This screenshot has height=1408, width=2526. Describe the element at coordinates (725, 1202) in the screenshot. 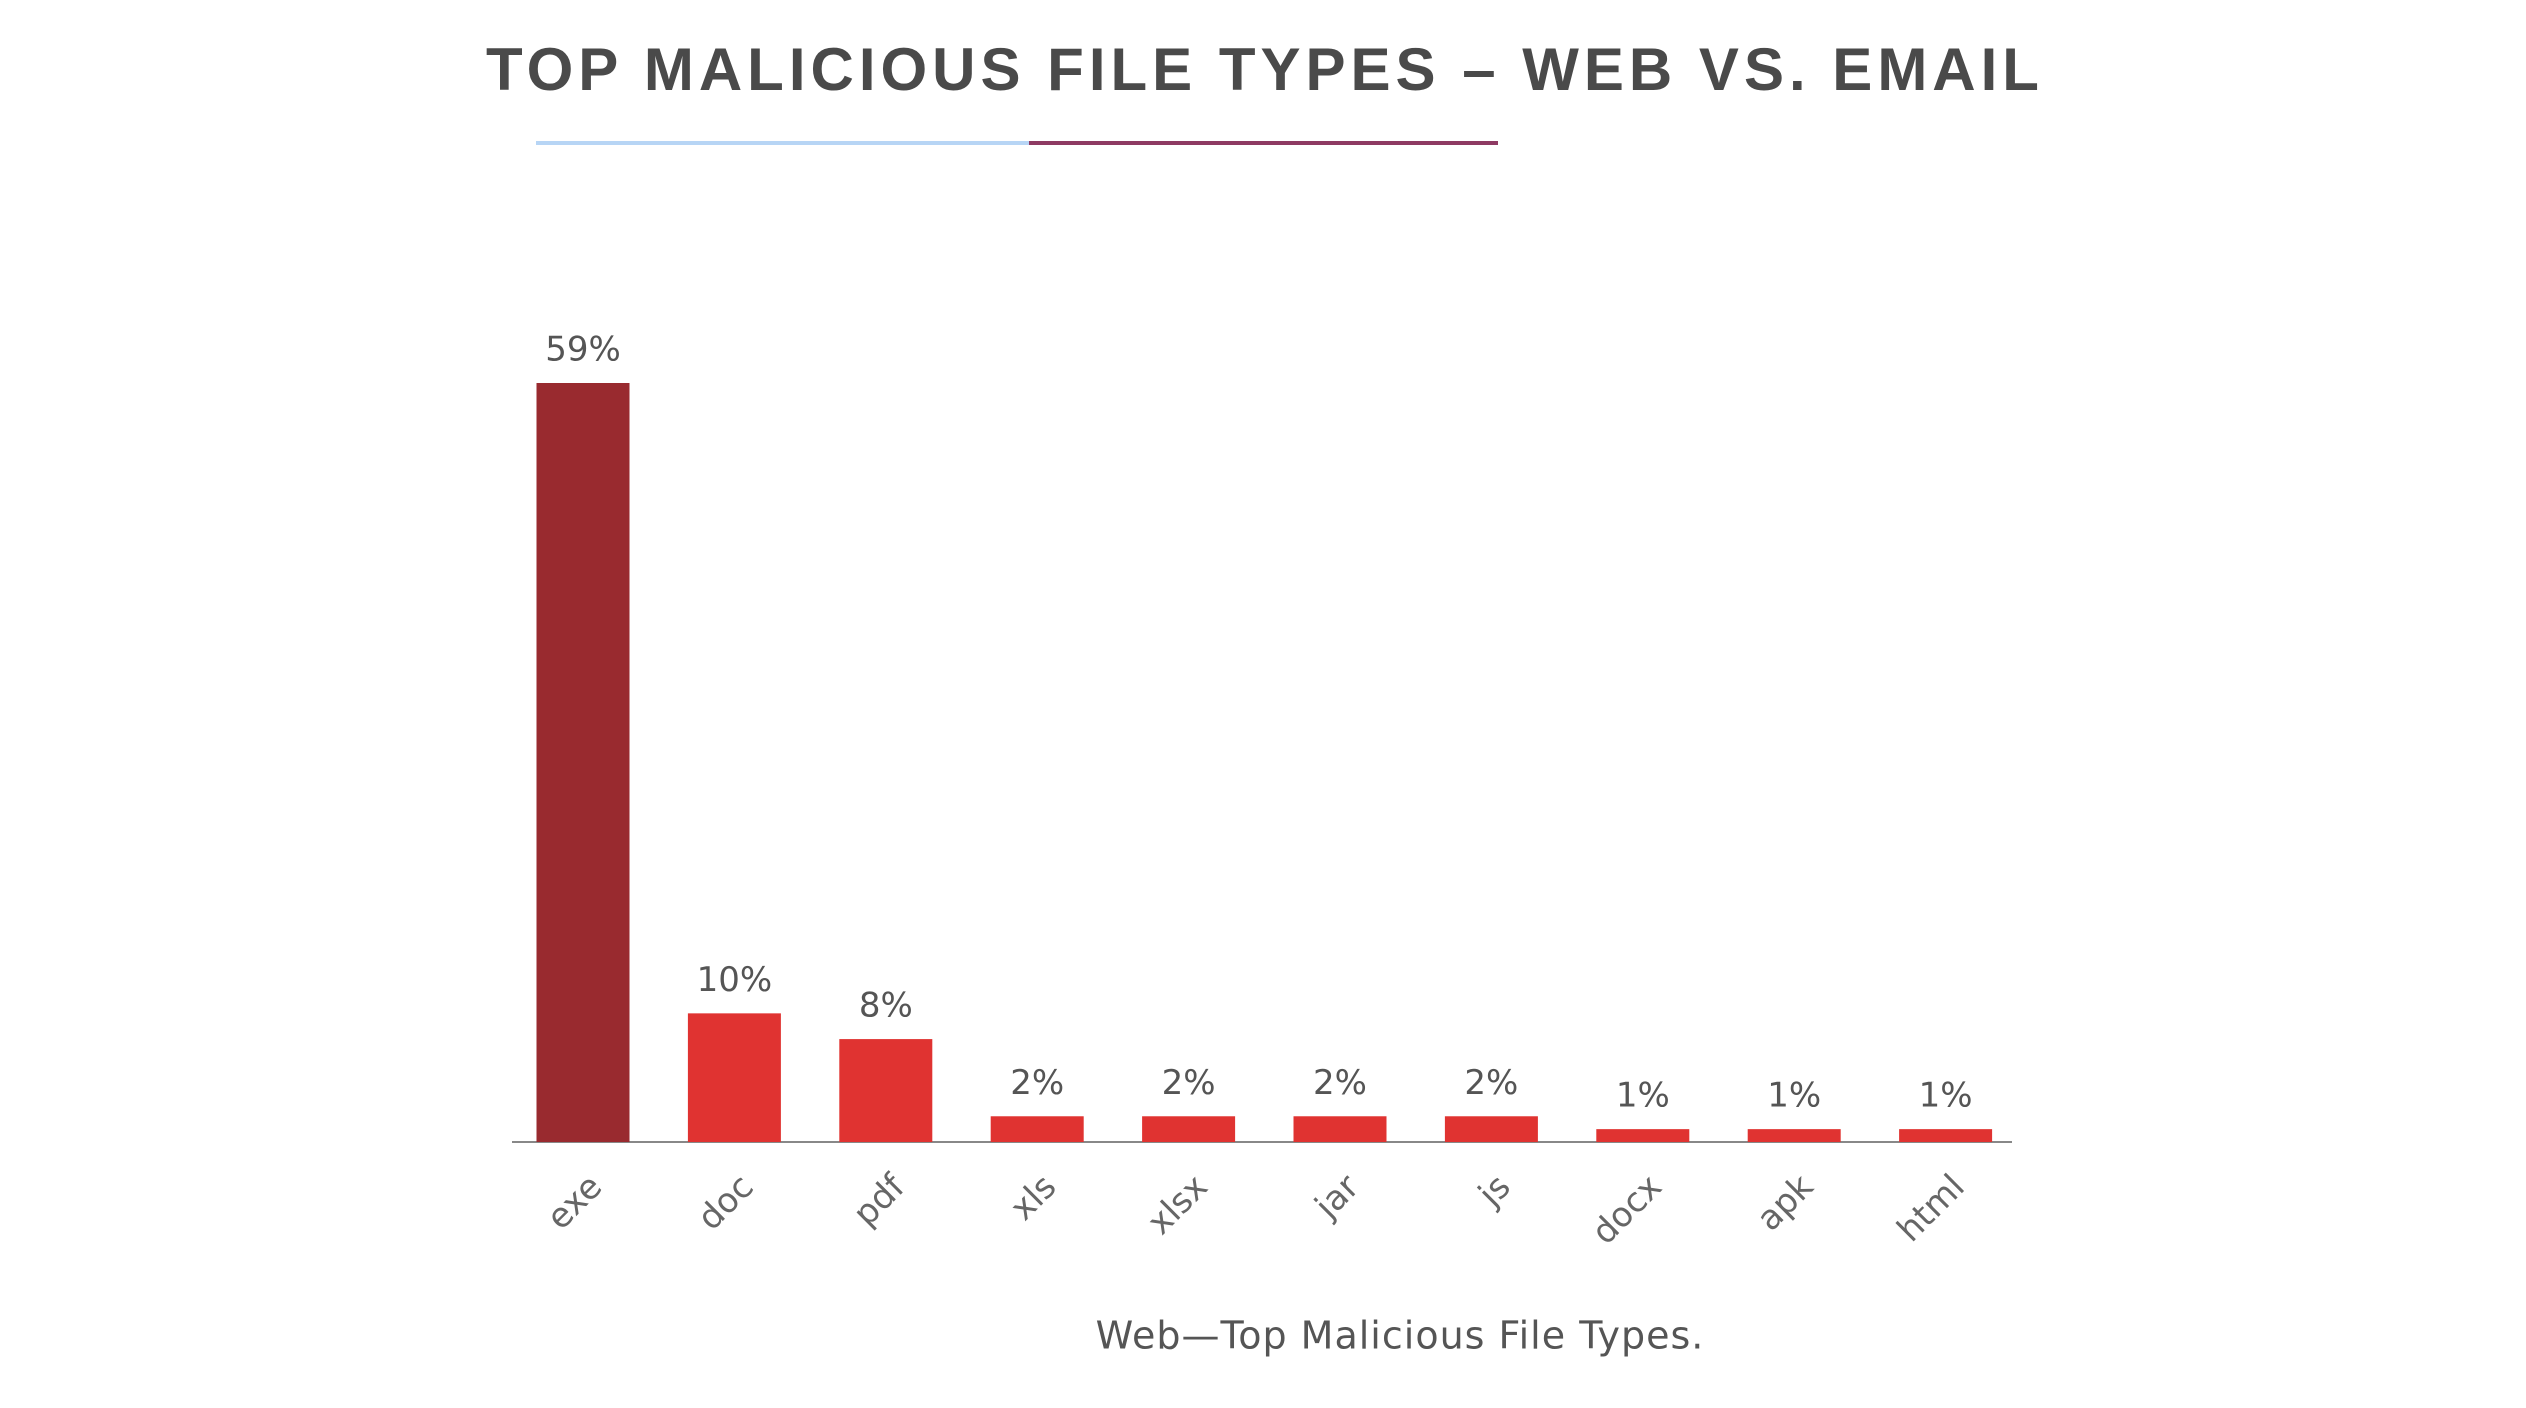

I see `x-tick-label: doc` at that location.